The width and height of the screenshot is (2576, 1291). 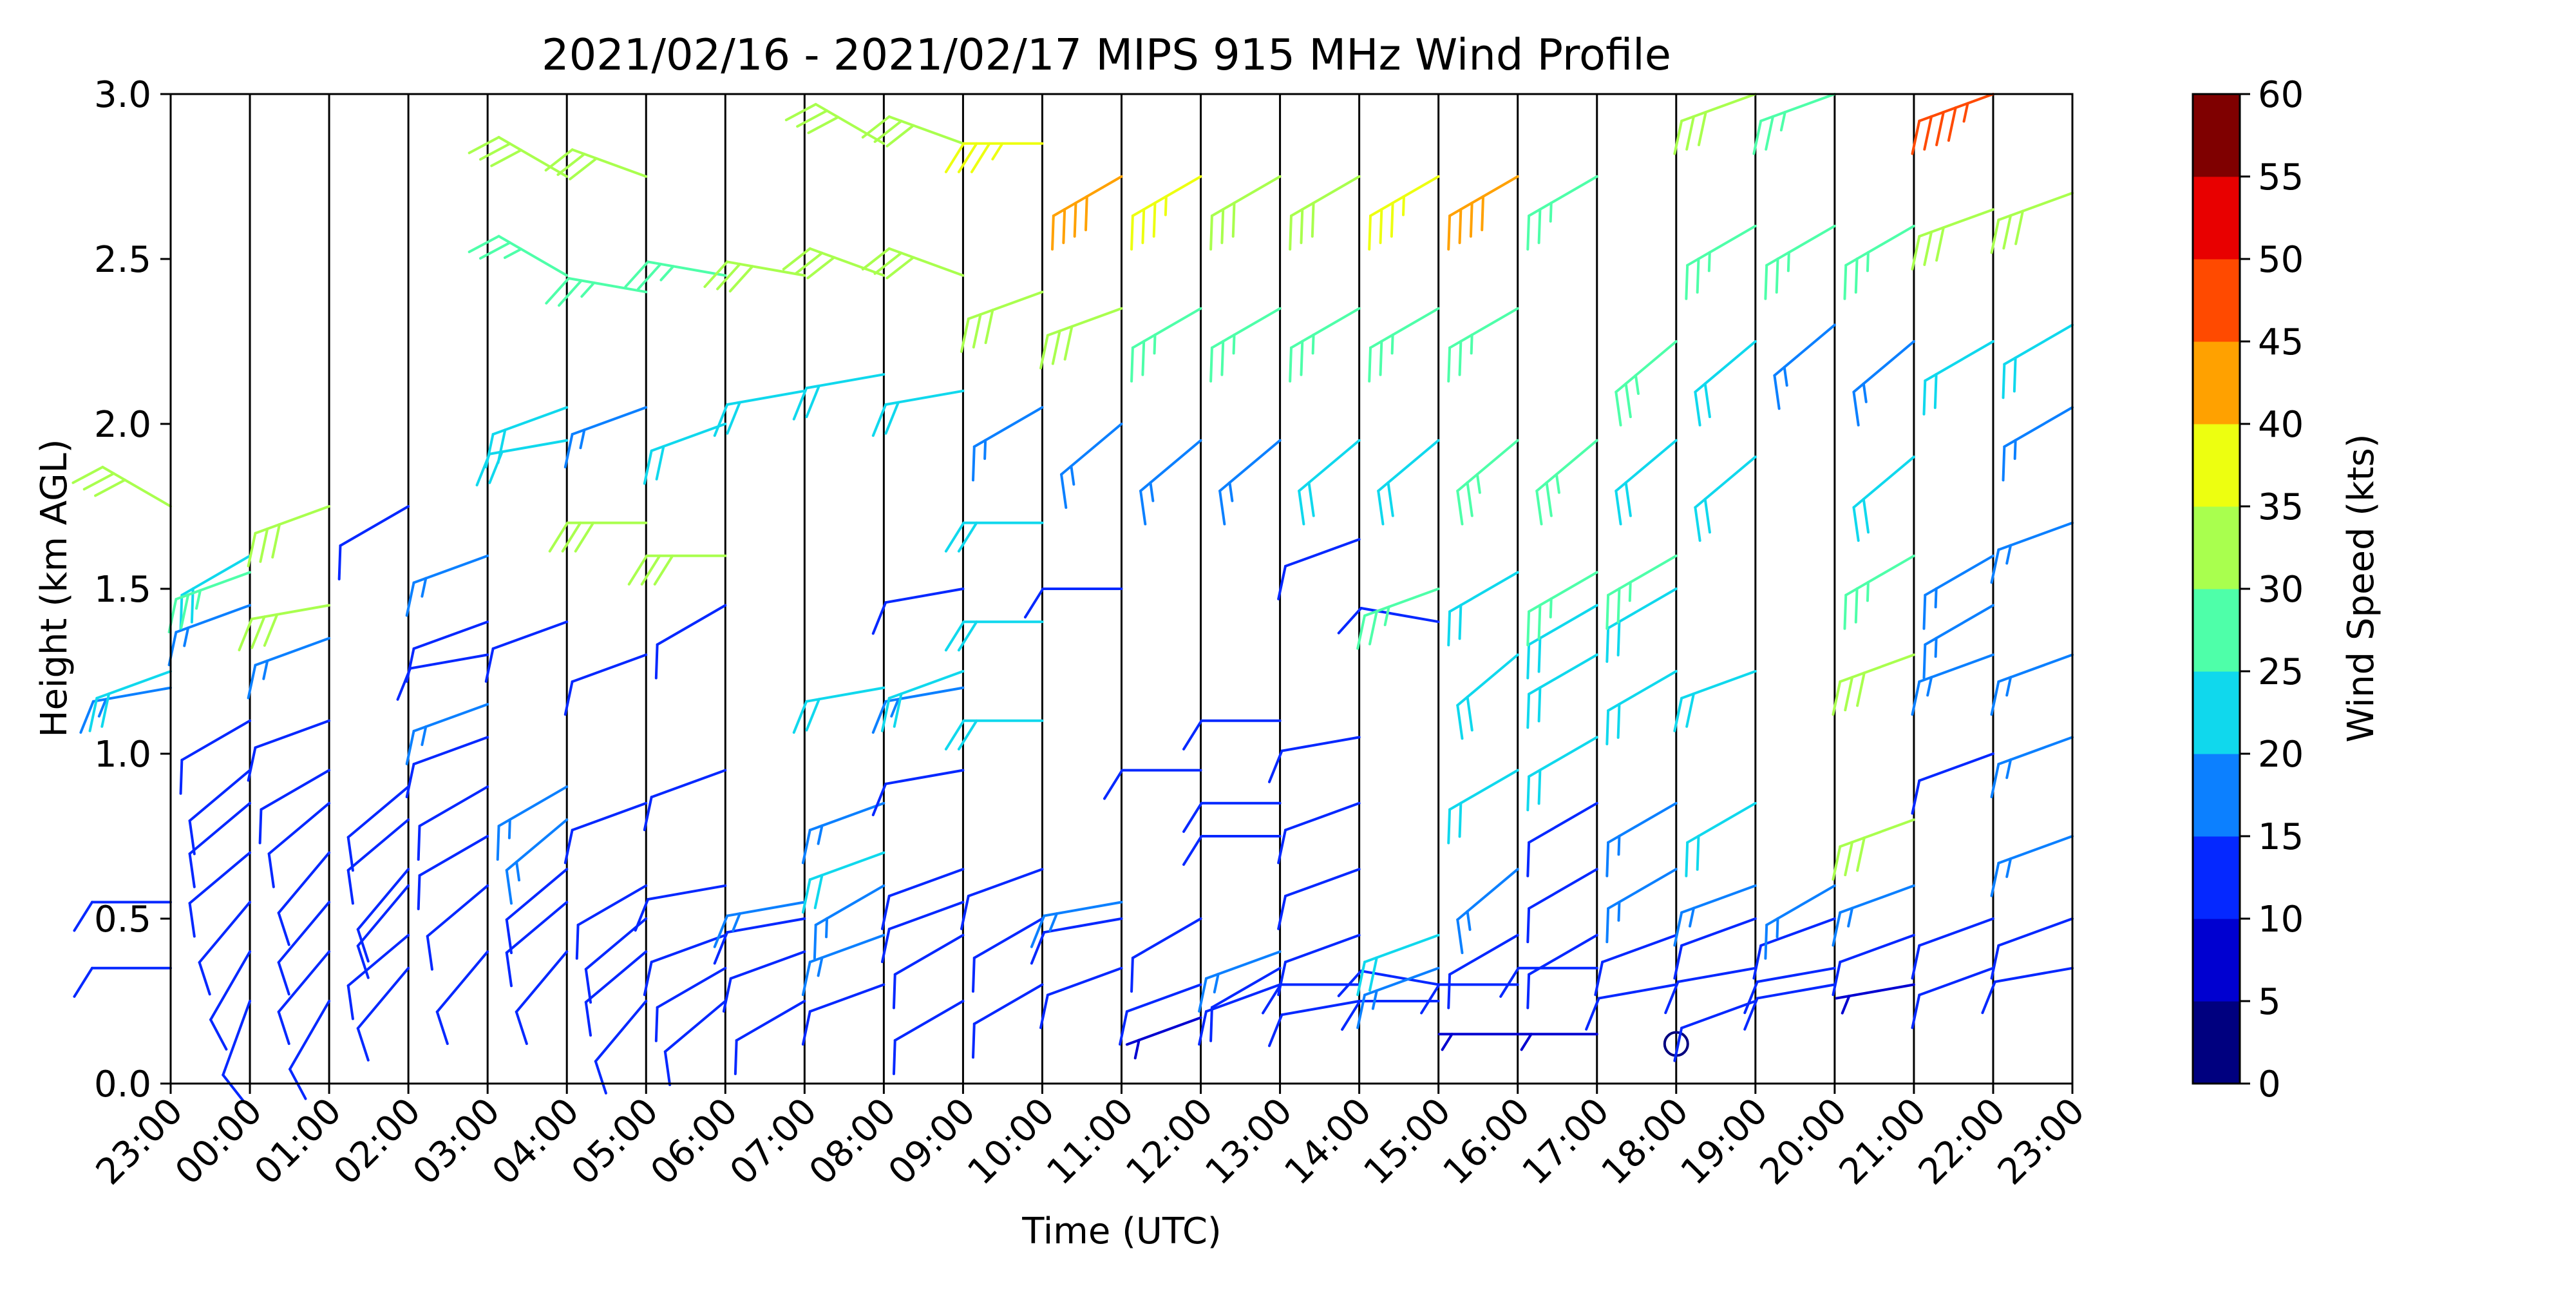 I want to click on x-tick-label: 23:00, so click(x=2041, y=1141).